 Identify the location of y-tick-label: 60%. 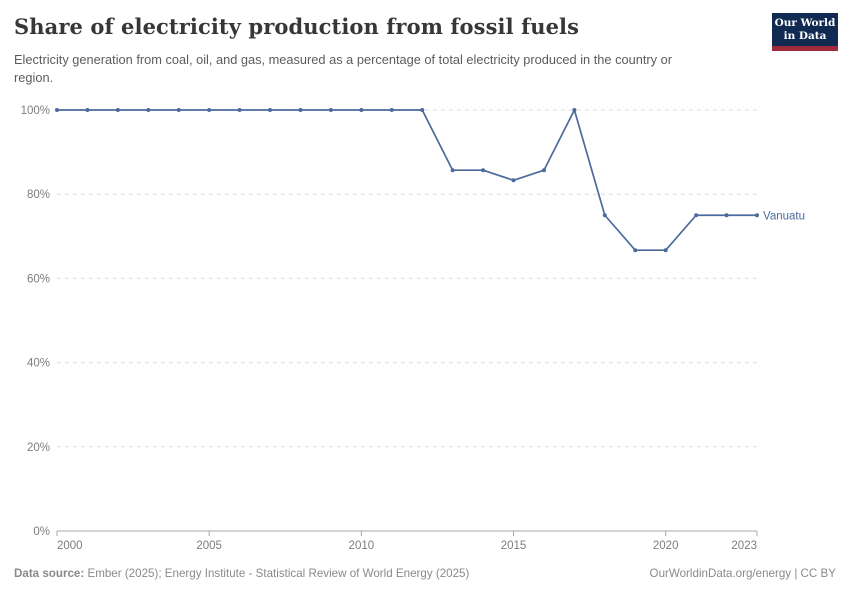
(38, 279).